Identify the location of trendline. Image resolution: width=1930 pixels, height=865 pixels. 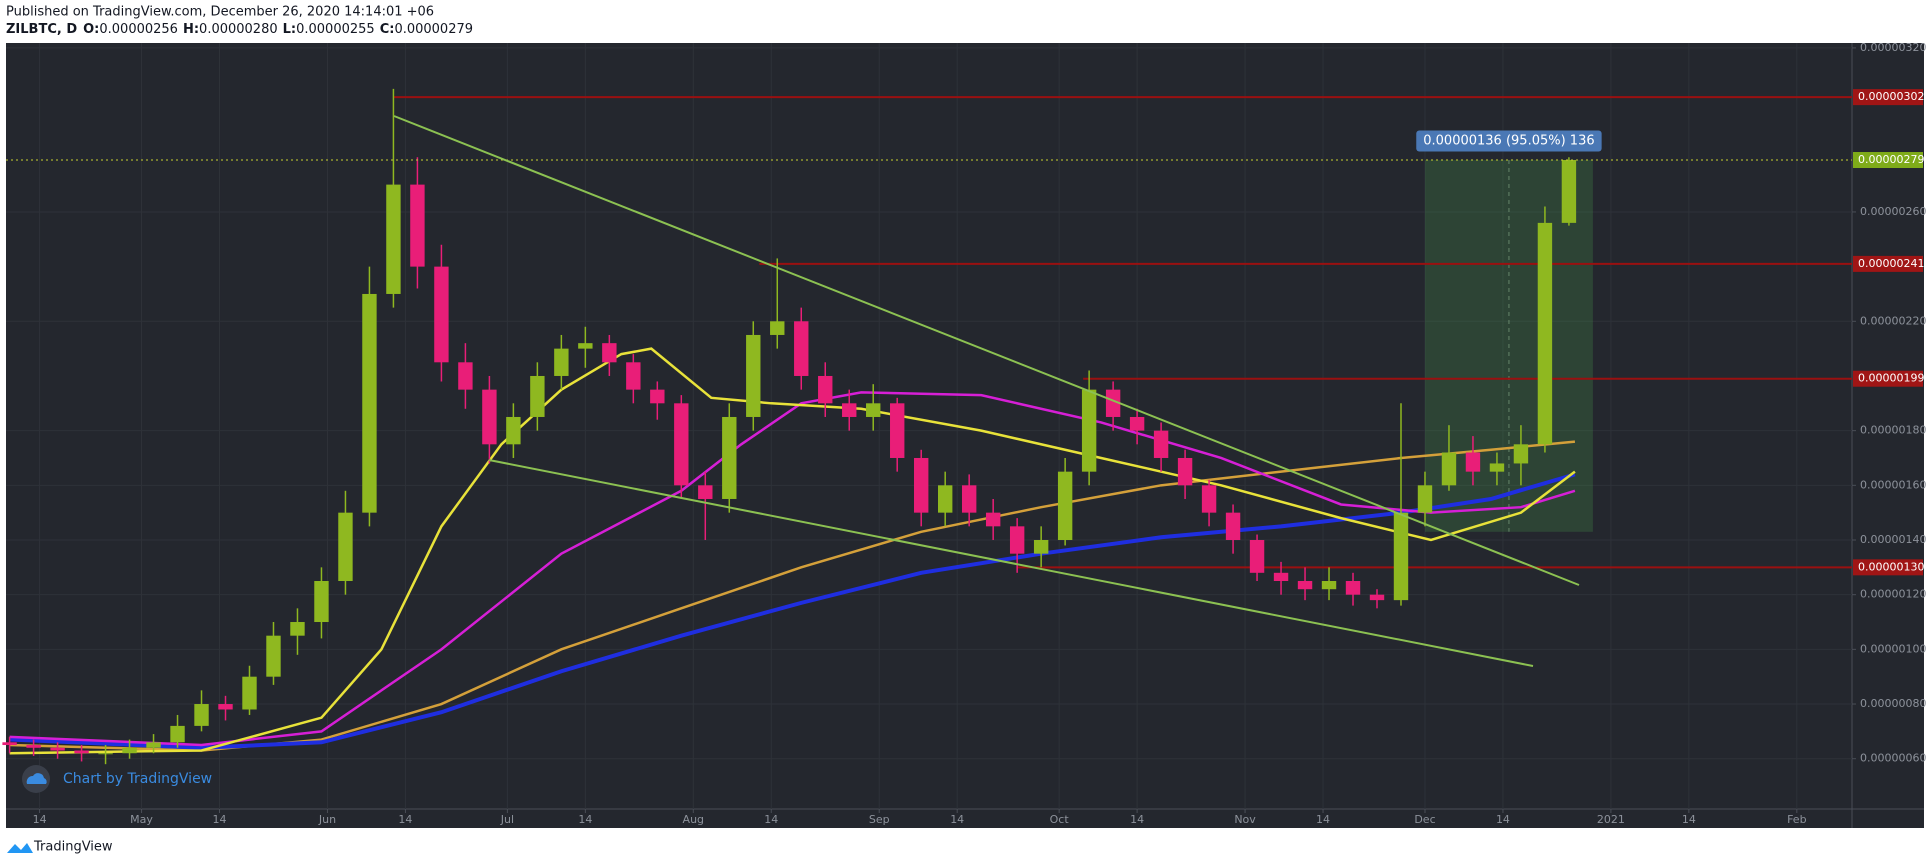
(1011, 563).